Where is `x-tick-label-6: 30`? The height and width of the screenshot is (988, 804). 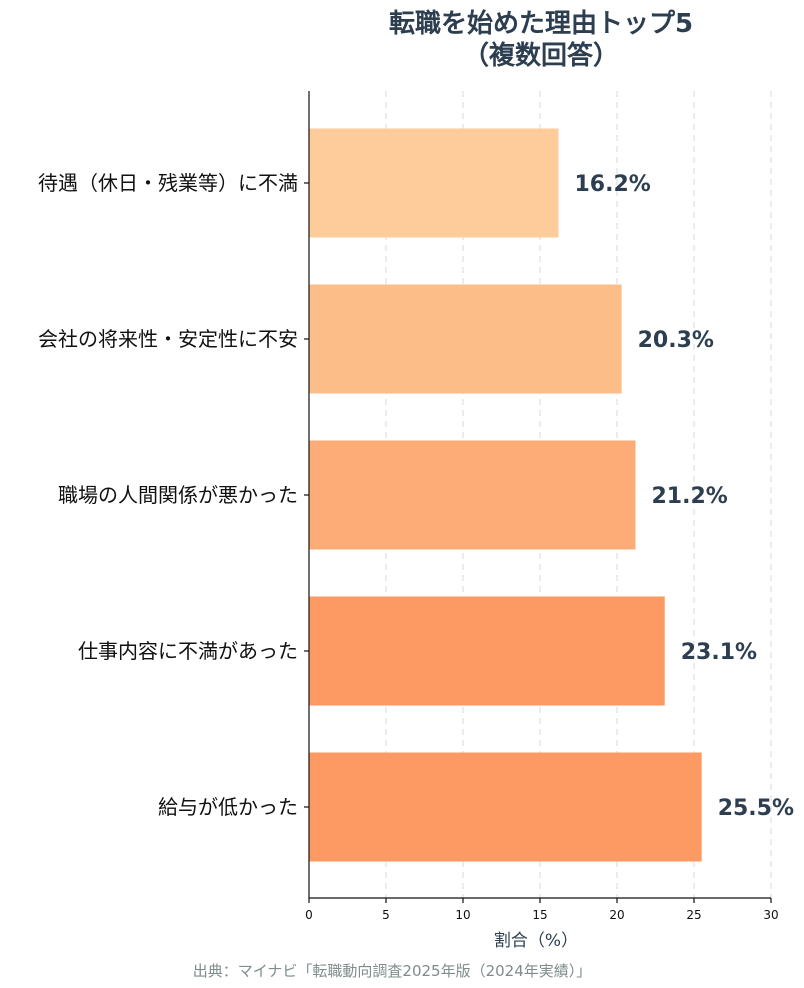
x-tick-label-6: 30 is located at coordinates (770, 915).